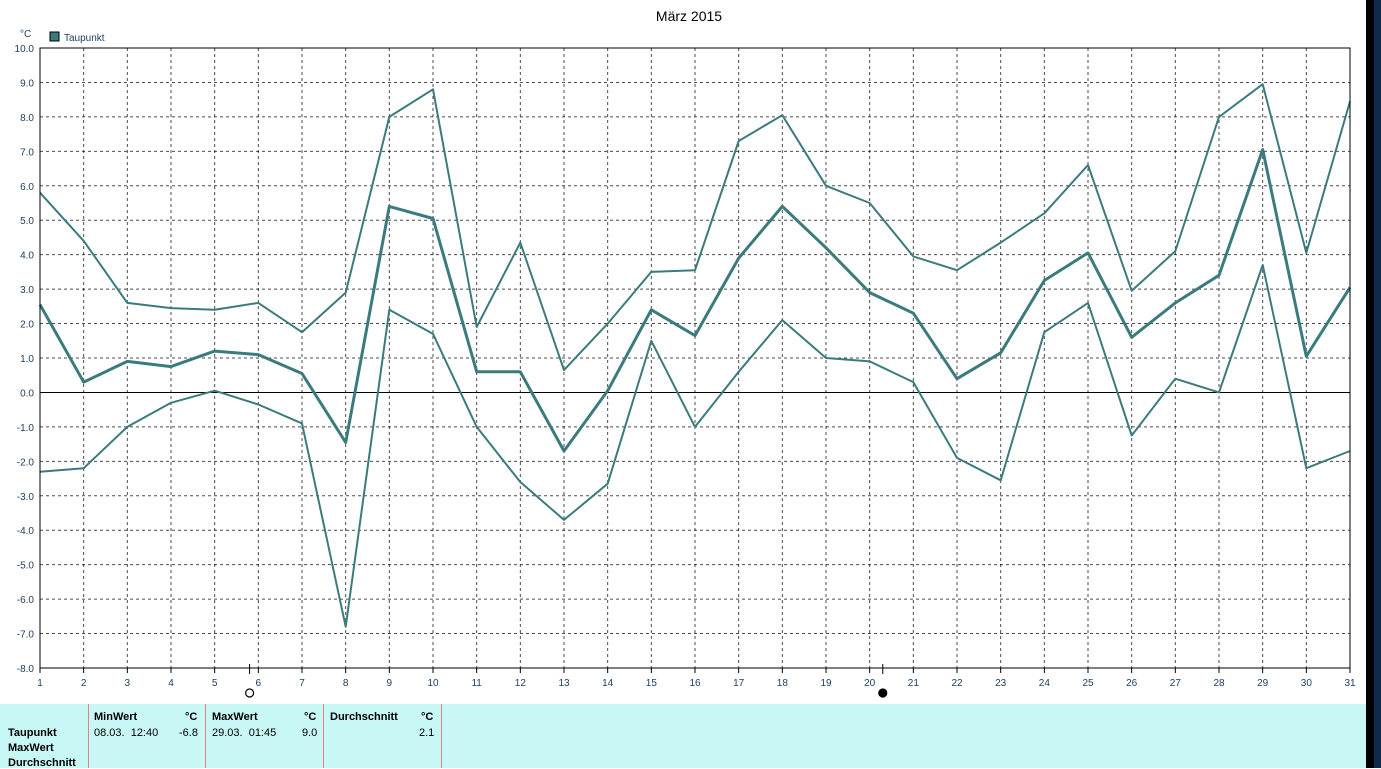 This screenshot has width=1381, height=769. Describe the element at coordinates (215, 683) in the screenshot. I see `x-tick-label: 5` at that location.